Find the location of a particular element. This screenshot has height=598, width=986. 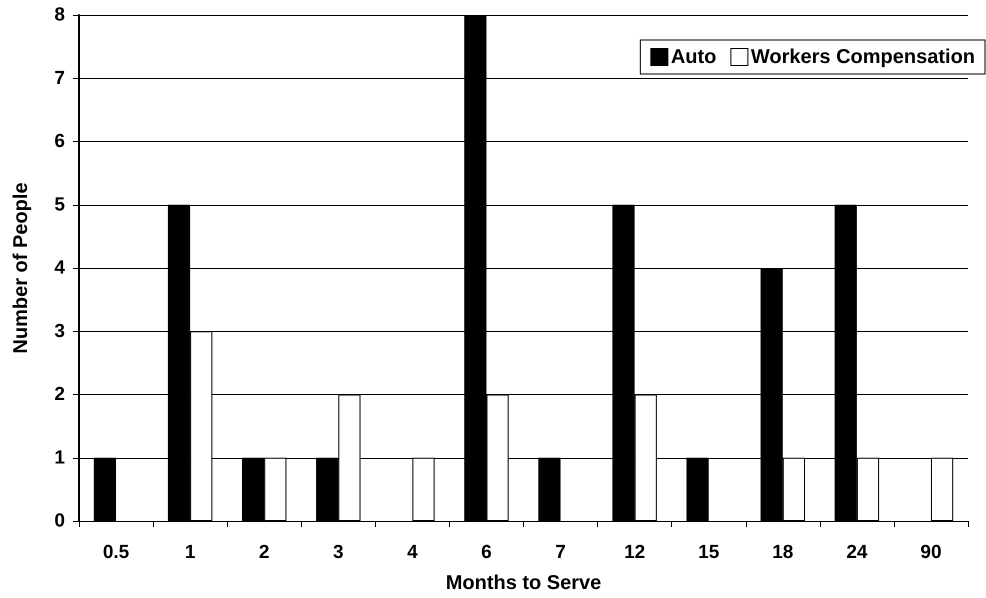

x-tick-label: 6 is located at coordinates (486, 552).